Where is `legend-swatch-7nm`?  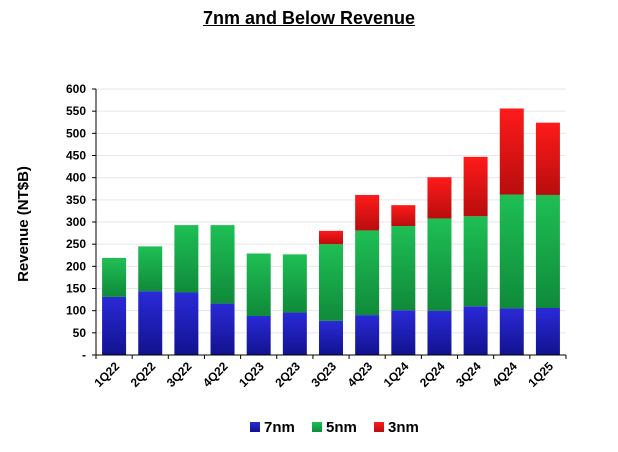 legend-swatch-7nm is located at coordinates (255, 427).